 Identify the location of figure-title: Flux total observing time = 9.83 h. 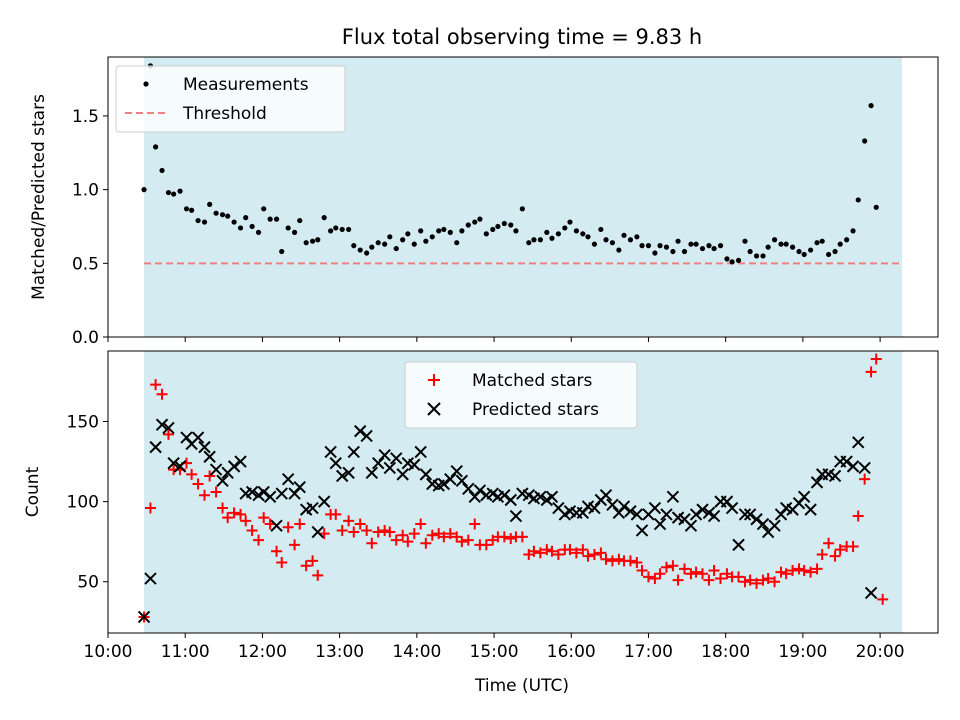
(522, 37).